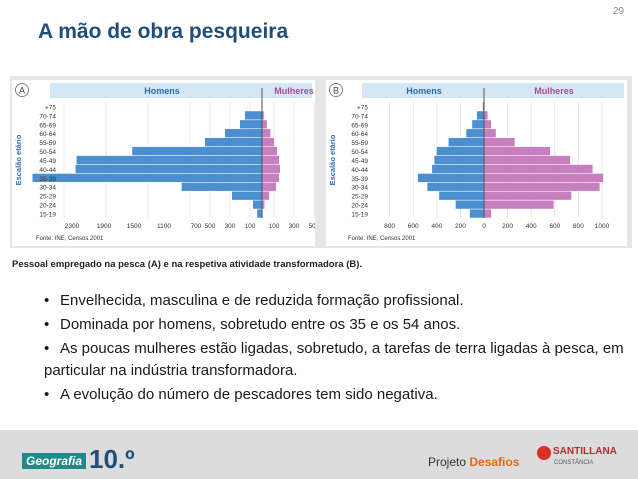 The height and width of the screenshot is (479, 638). Describe the element at coordinates (359, 116) in the screenshot. I see `category-label: 70-74` at that location.